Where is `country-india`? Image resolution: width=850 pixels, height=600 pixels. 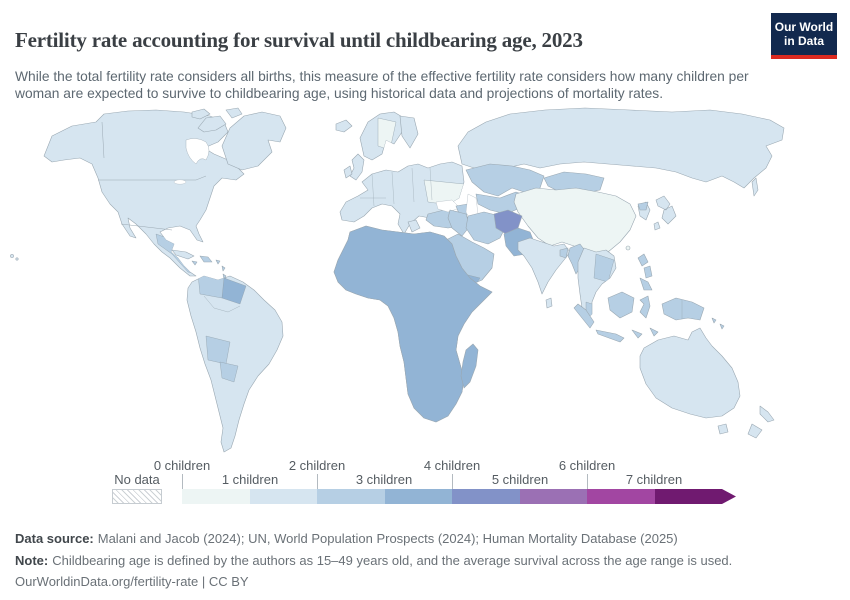 country-india is located at coordinates (544, 266).